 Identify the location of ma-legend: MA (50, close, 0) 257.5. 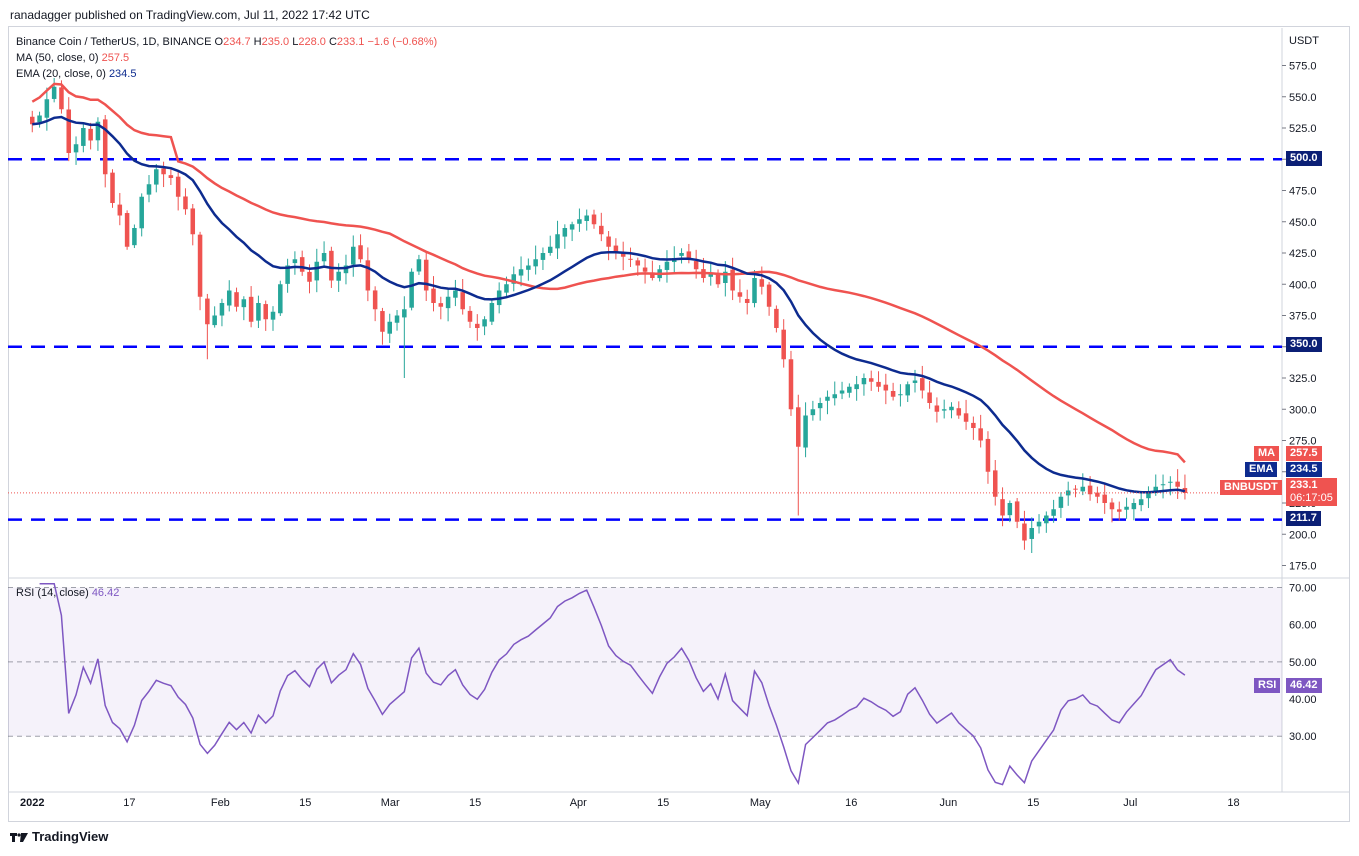
(72, 58).